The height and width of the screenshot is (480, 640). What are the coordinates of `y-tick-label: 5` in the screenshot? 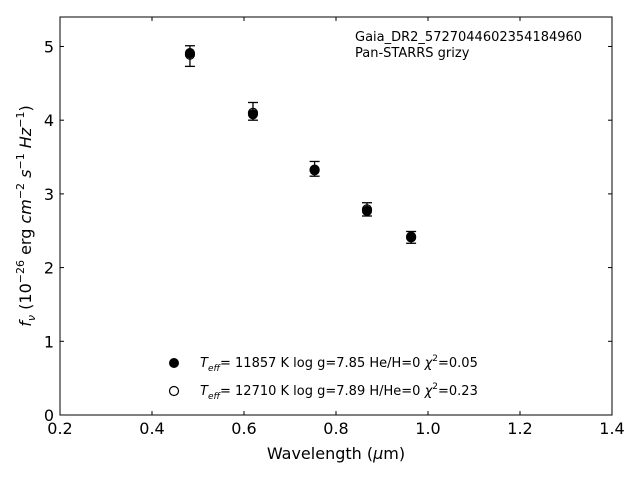 It's located at (49, 46).